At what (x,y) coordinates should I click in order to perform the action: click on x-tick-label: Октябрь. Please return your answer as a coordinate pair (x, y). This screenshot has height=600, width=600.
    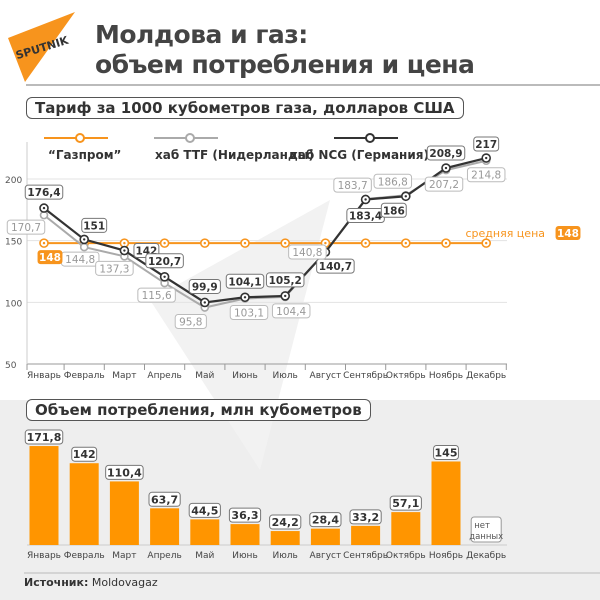
    Looking at the image, I should click on (406, 376).